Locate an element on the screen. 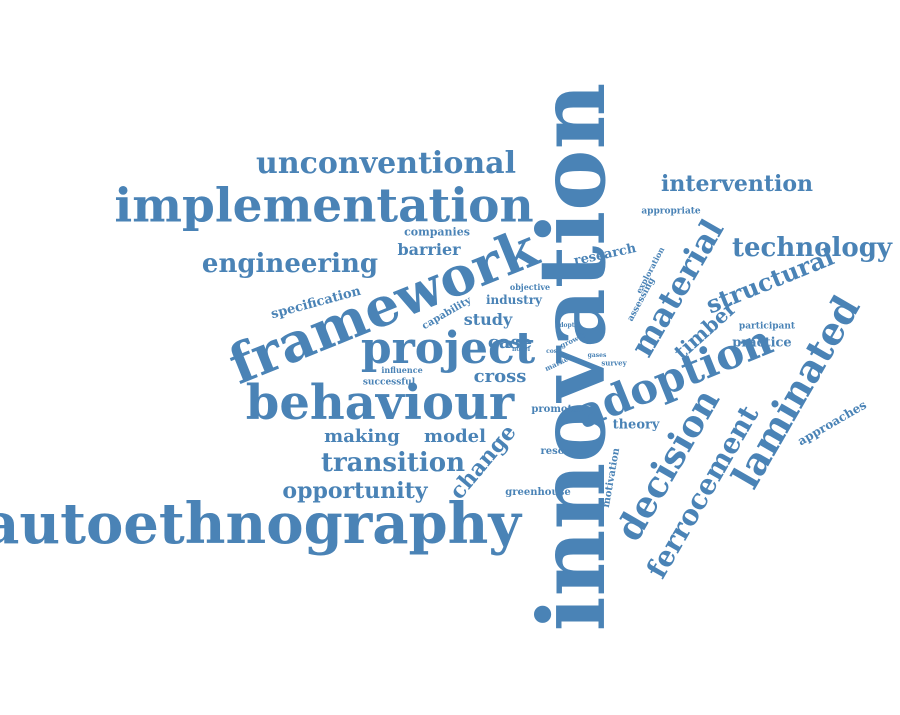 The width and height of the screenshot is (900, 715). word-resource: resource is located at coordinates (565, 451).